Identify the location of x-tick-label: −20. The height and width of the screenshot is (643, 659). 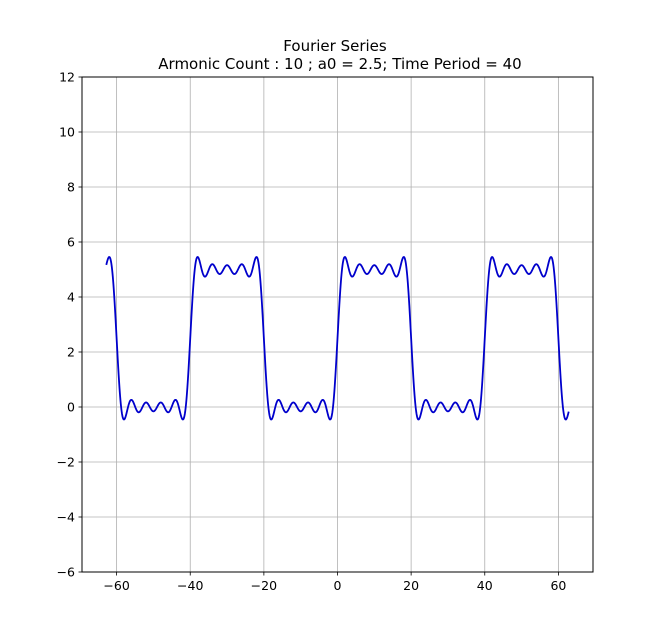
(264, 585).